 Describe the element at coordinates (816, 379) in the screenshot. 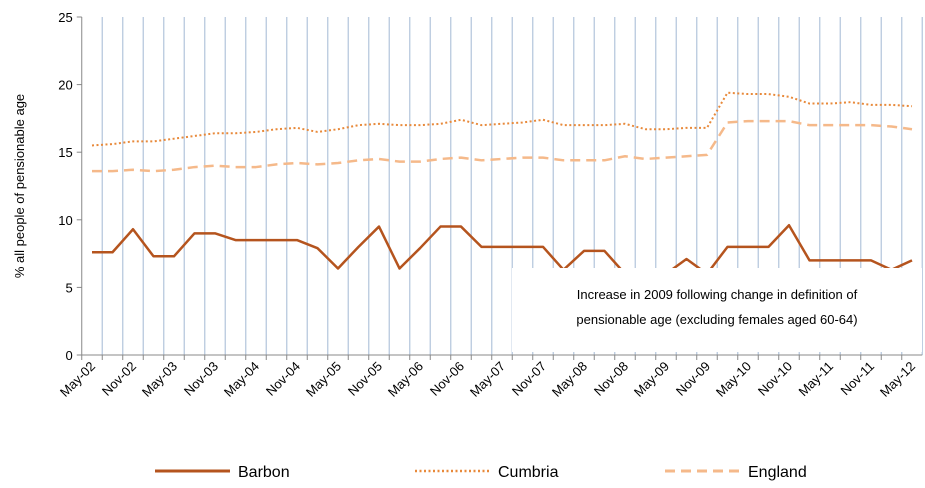

I see `x-tick-label: May-11` at that location.